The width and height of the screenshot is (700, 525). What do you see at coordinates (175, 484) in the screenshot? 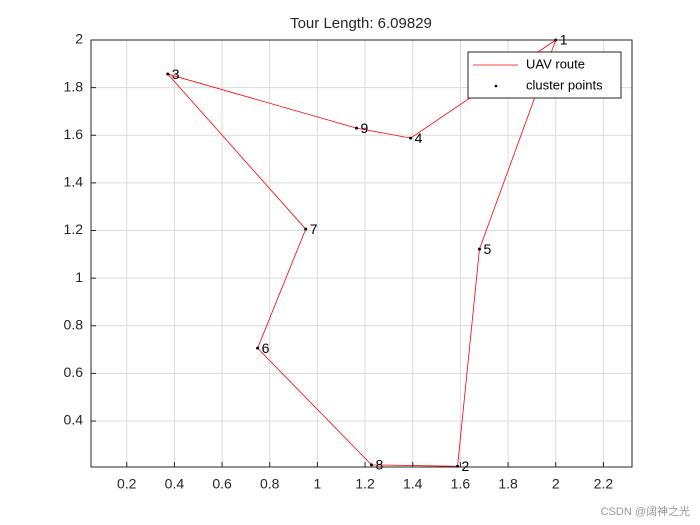
I see `x-tick-label: 0.4` at bounding box center [175, 484].